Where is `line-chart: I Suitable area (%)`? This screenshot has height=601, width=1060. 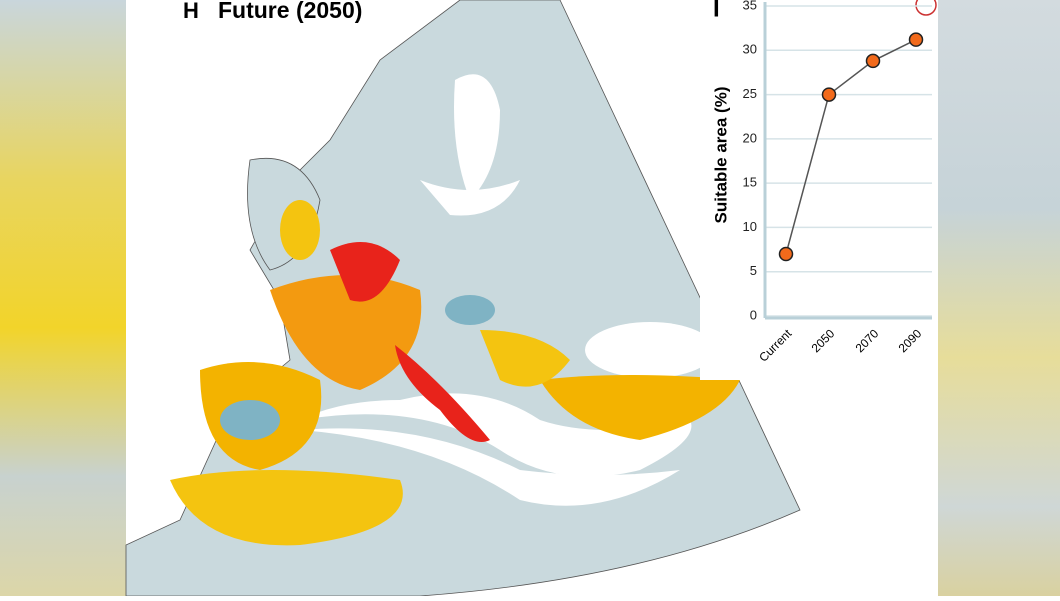 line-chart: I Suitable area (%) is located at coordinates (819, 190).